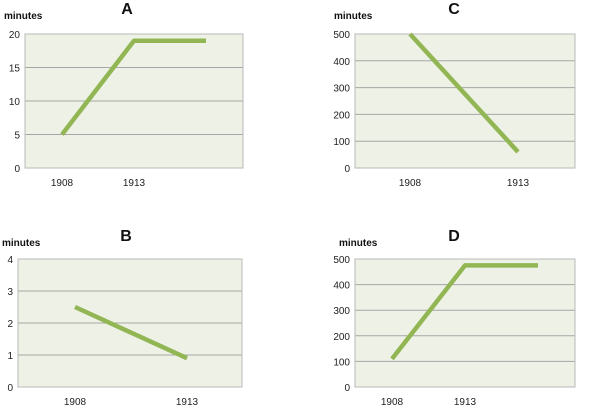 The image size is (599, 417). What do you see at coordinates (341, 337) in the screenshot?
I see `y-tick-label-d-2: 200` at bounding box center [341, 337].